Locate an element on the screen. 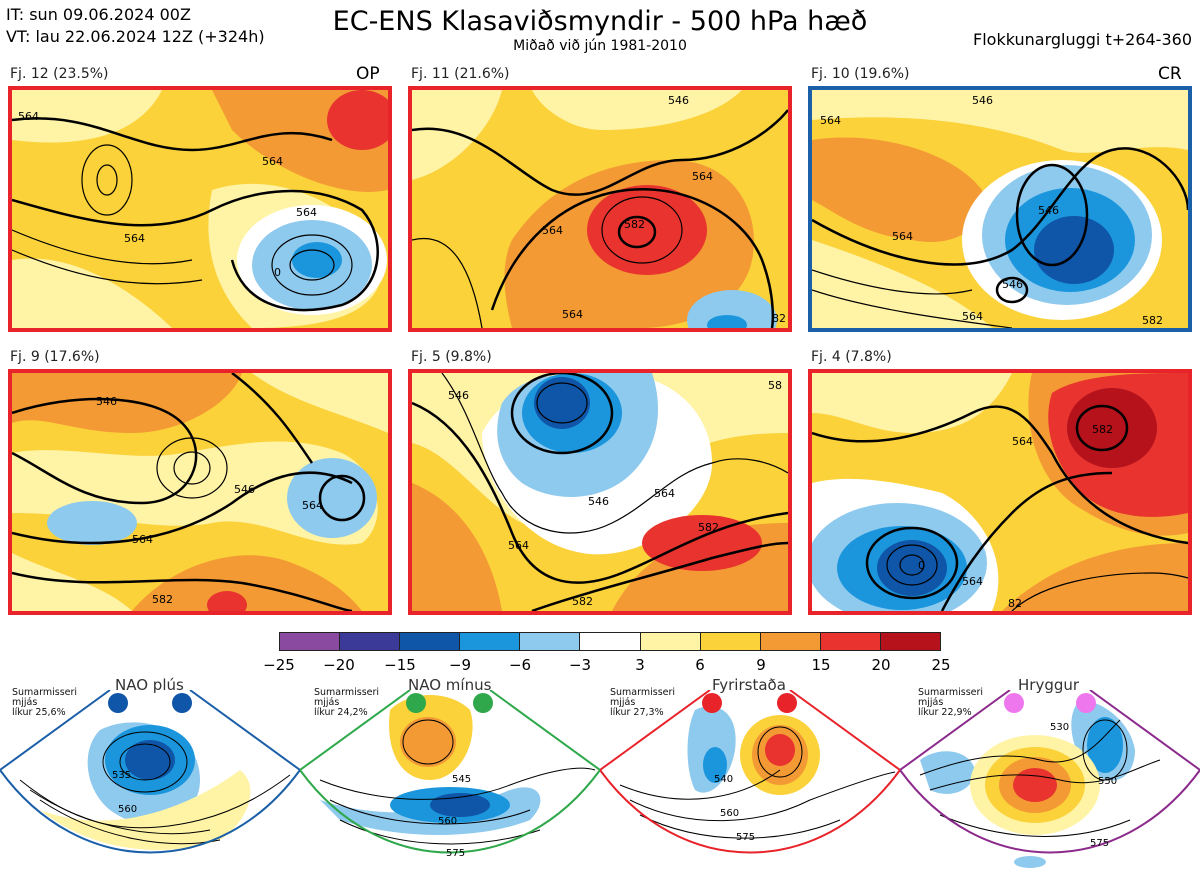 The image size is (1200, 871). colorbar-tick: −6 is located at coordinates (520, 665).